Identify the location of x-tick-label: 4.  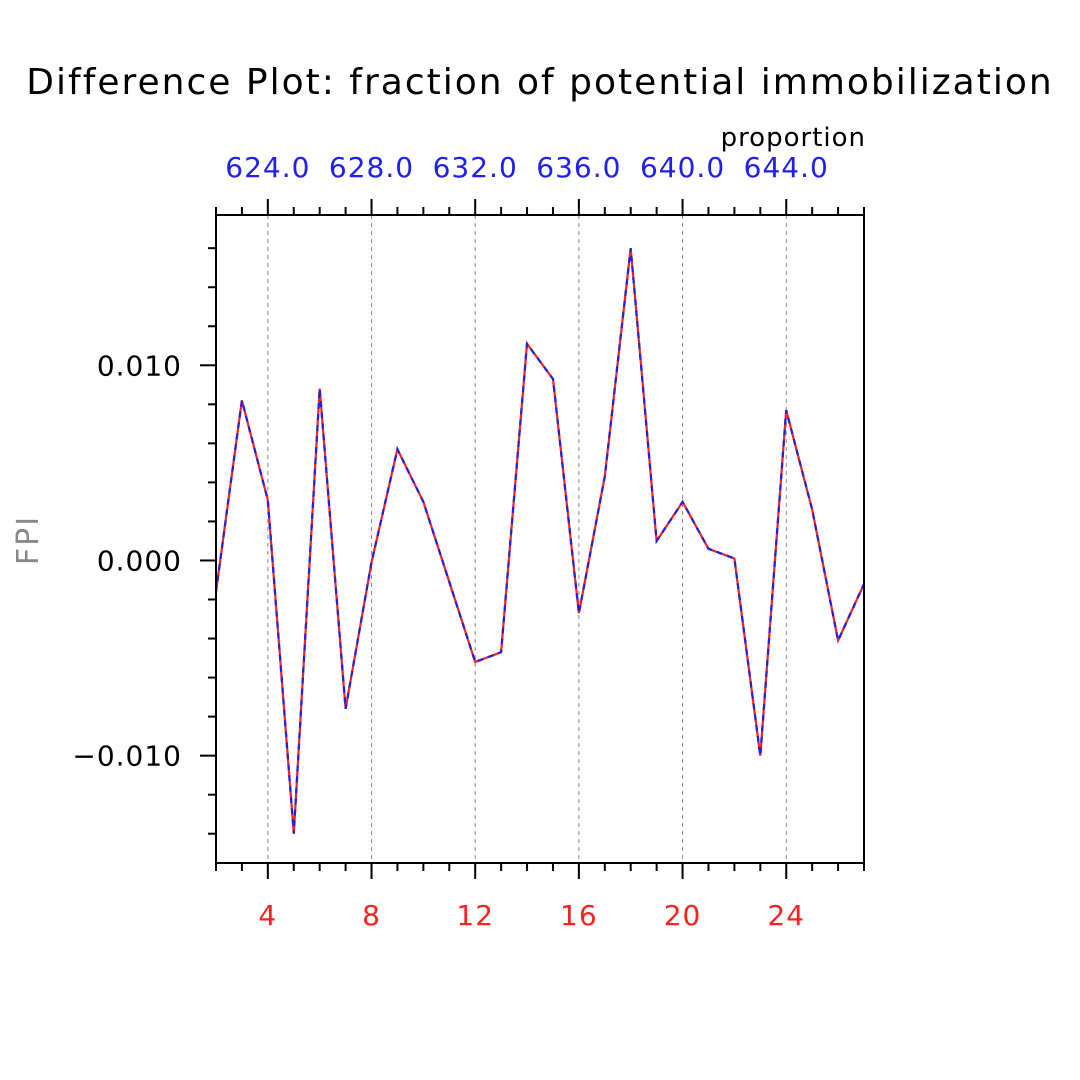
(267, 915).